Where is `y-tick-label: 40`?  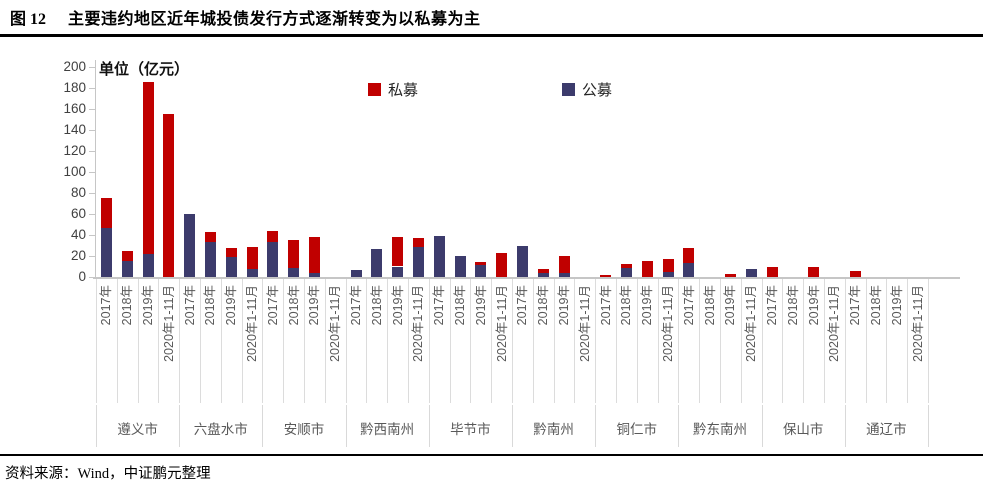 y-tick-label: 40 is located at coordinates (78, 234).